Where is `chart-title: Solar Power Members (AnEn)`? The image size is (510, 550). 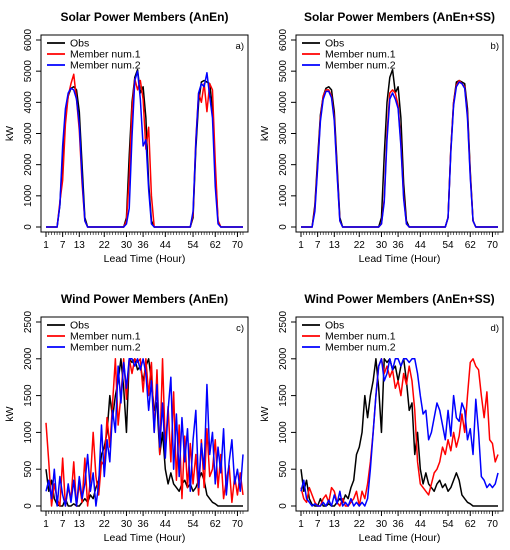 chart-title: Solar Power Members (AnEn) is located at coordinates (144, 17).